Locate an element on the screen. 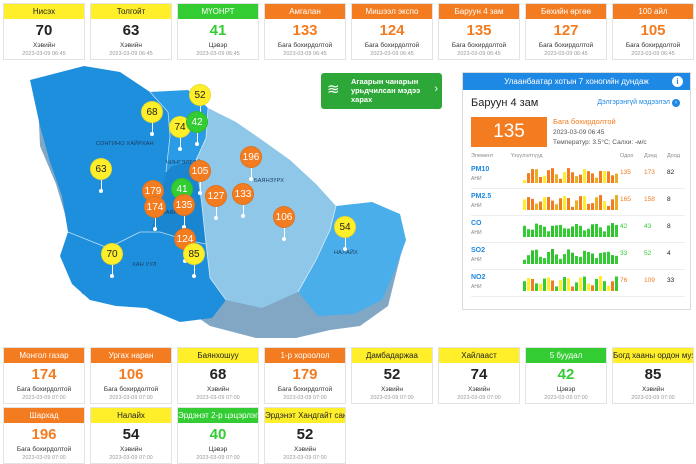 The height and width of the screenshot is (464, 696). station-card: Нисэх 70 Хэвийн 2023-03-09 06:45 is located at coordinates (44, 31).